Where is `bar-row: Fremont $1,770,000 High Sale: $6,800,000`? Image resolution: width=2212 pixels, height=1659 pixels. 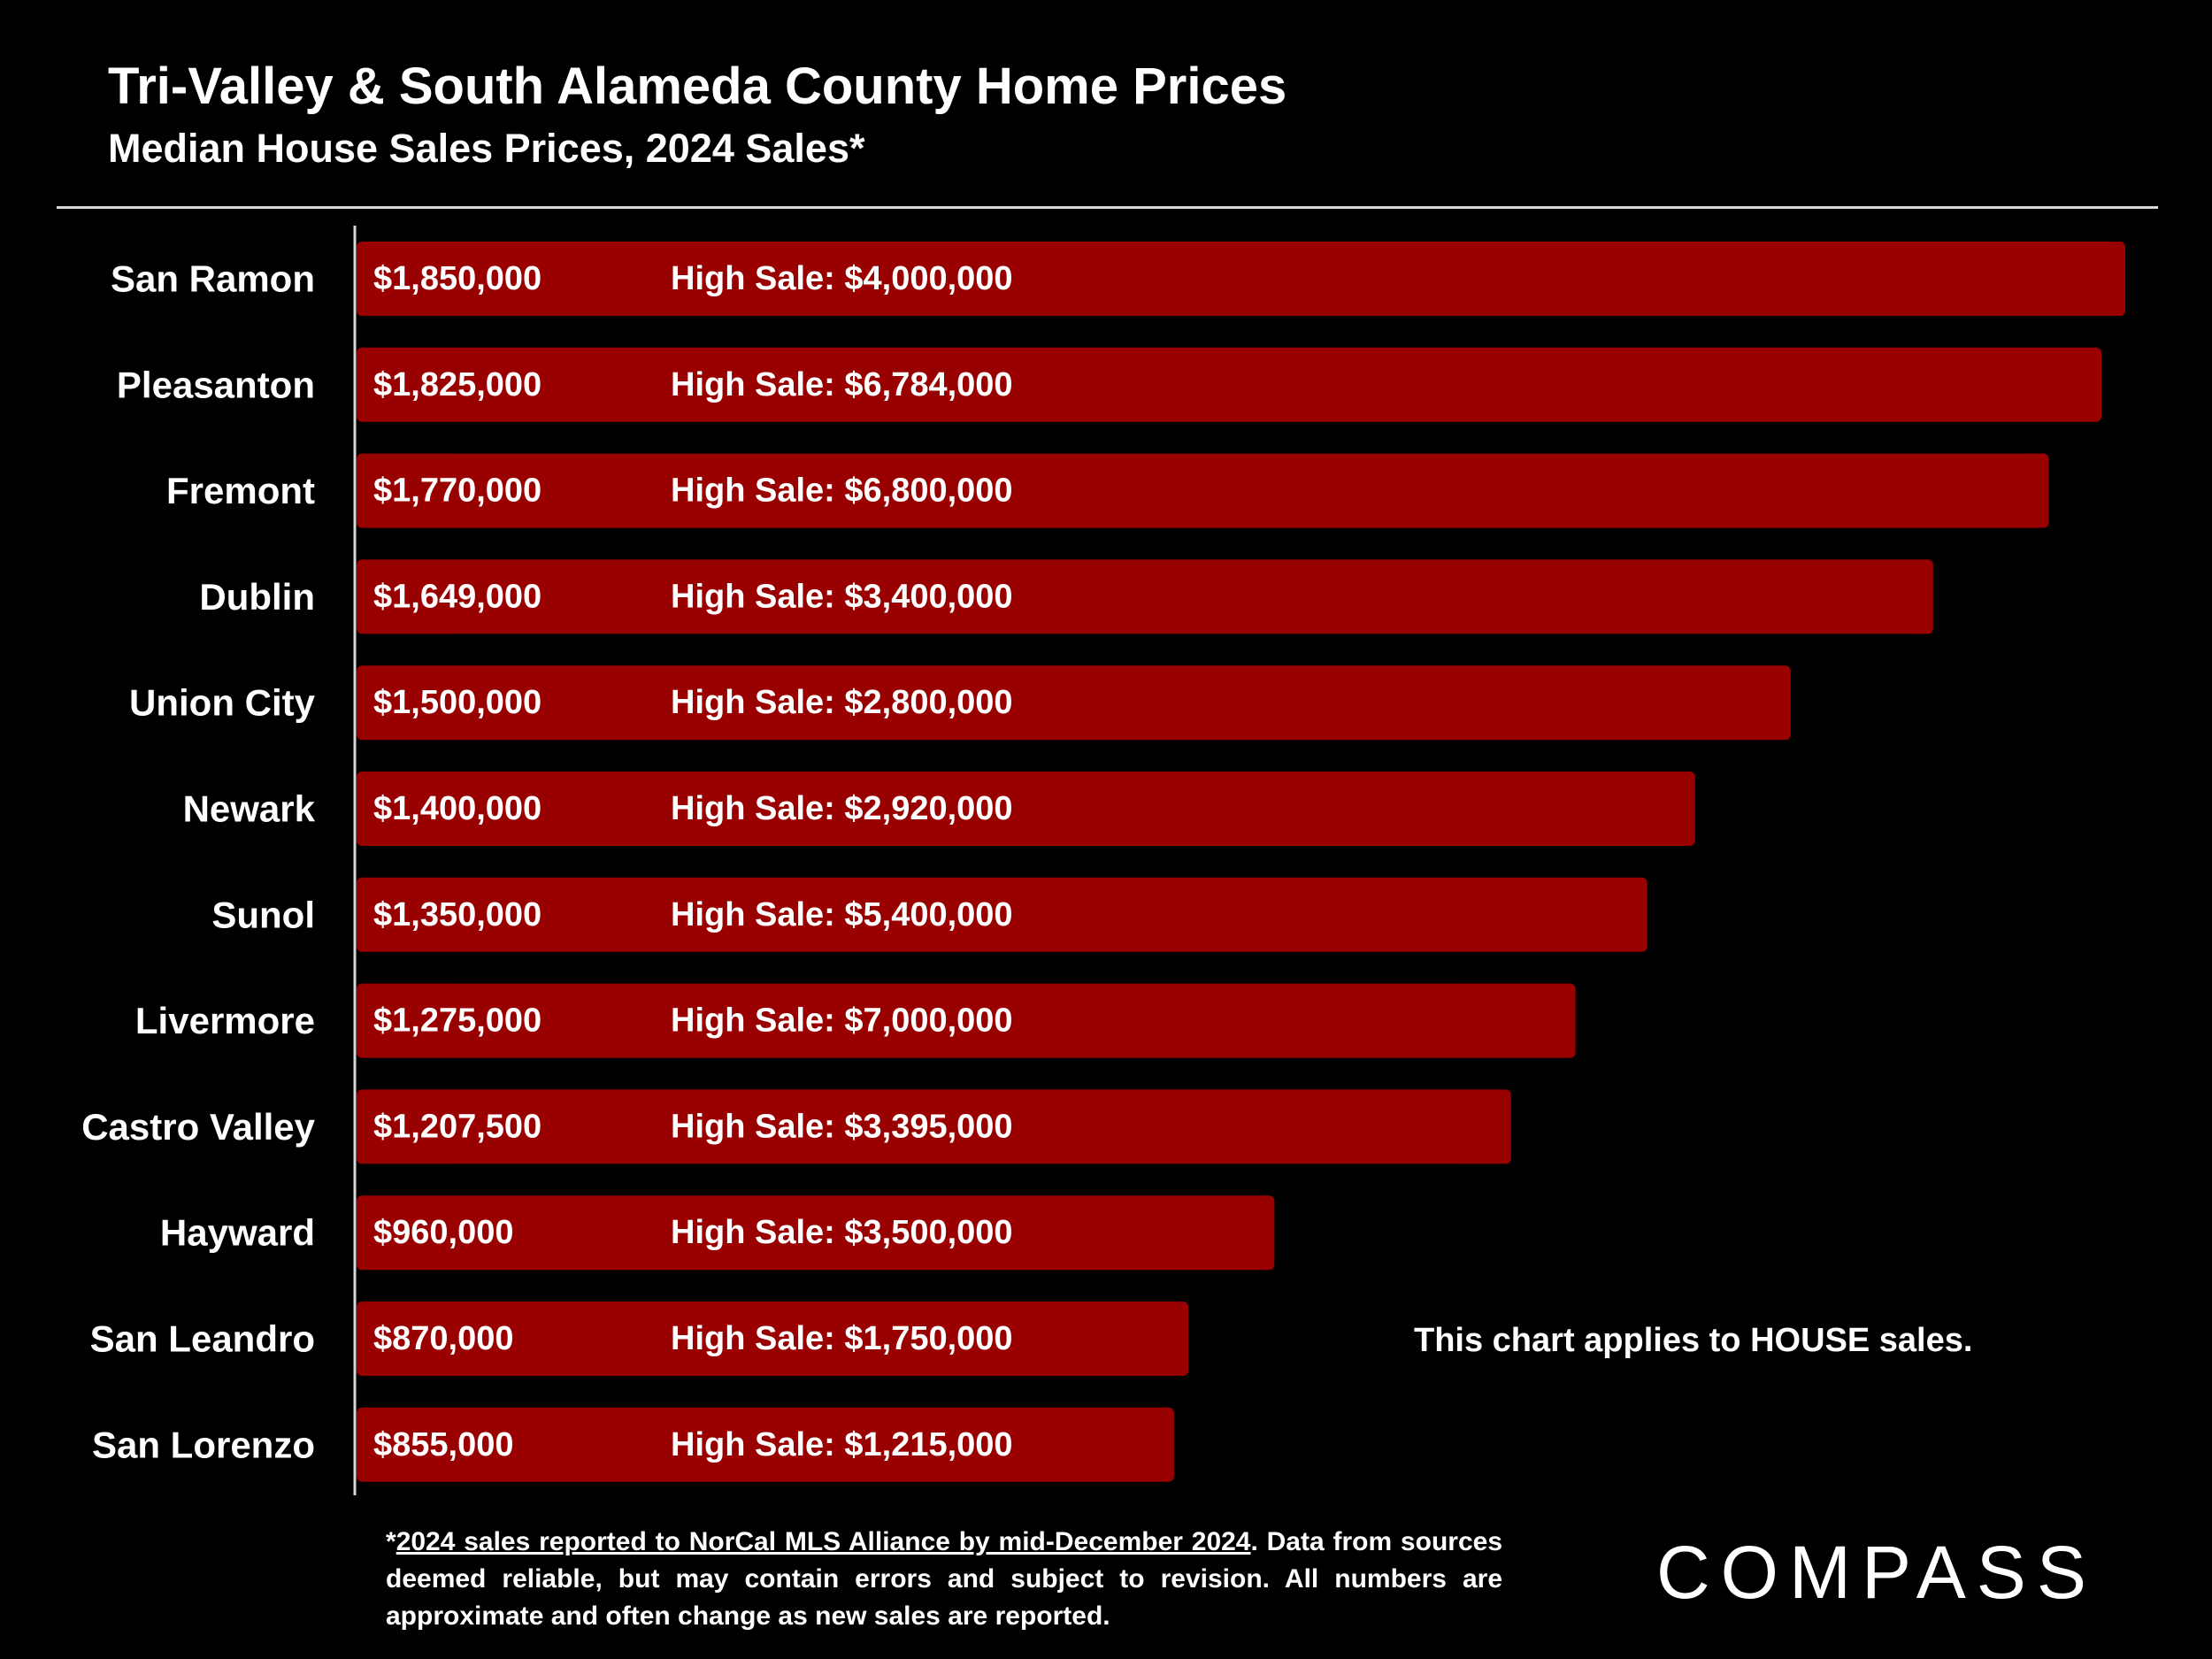 bar-row: Fremont $1,770,000 High Sale: $6,800,000 is located at coordinates (1108, 491).